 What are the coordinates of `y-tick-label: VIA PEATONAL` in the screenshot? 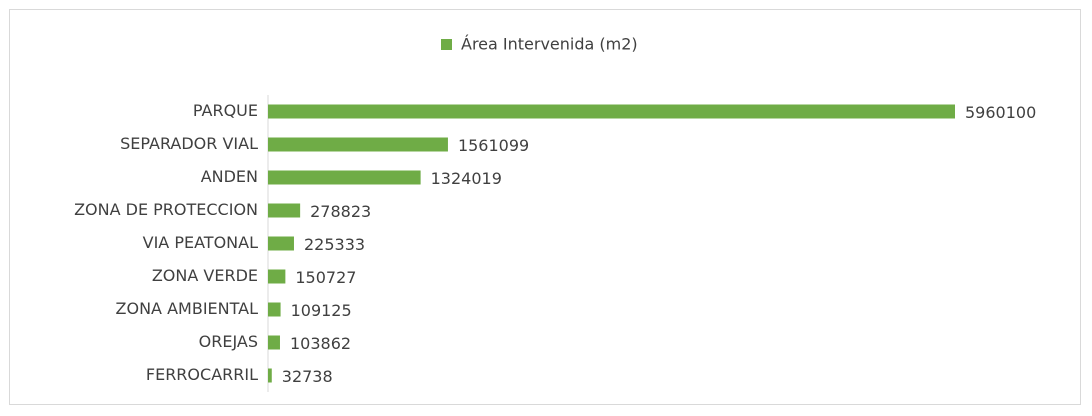 It's located at (200, 242).